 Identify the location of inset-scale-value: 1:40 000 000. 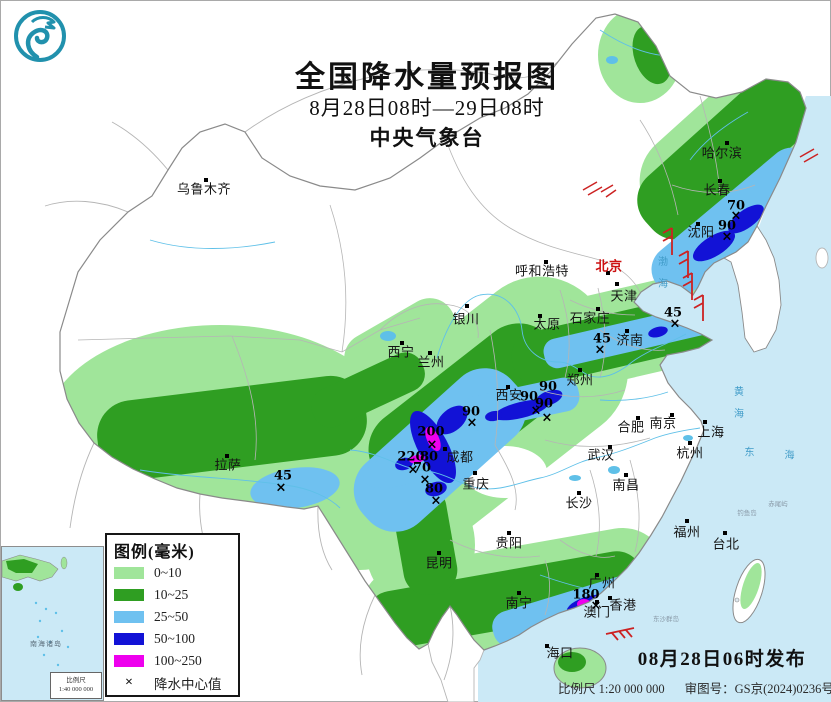
(76, 689).